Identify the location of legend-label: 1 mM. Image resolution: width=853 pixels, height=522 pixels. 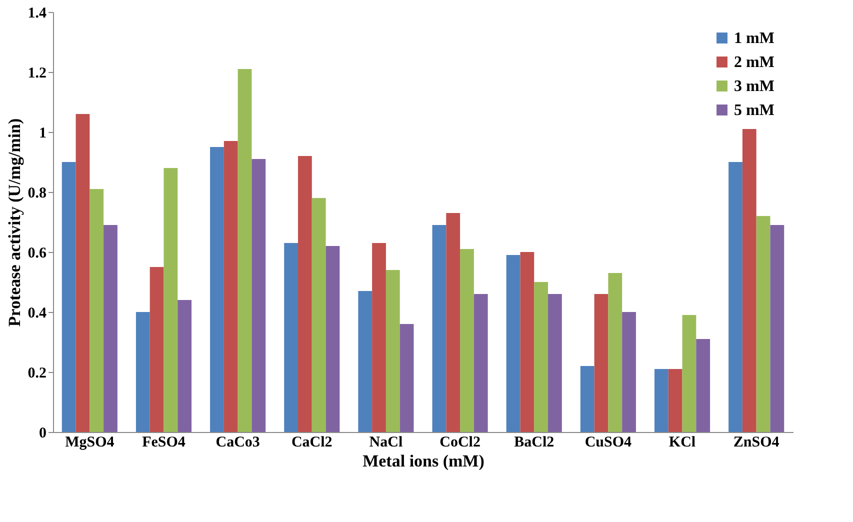
(754, 38).